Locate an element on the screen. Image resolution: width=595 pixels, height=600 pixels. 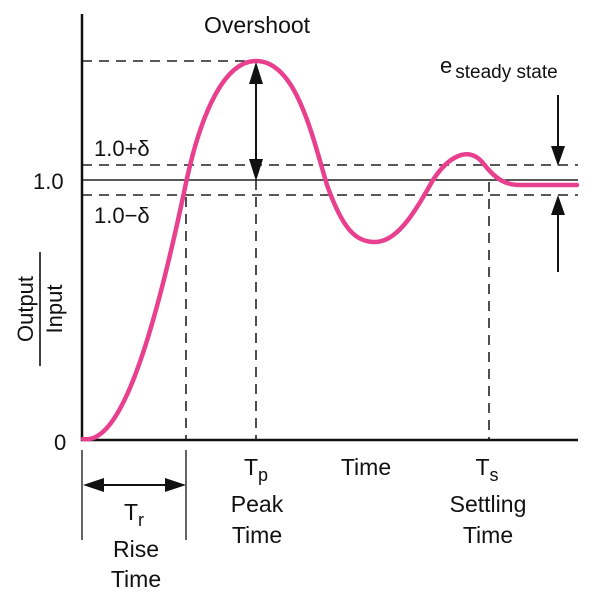
steady-state-arrow-head-top is located at coordinates (558, 156).